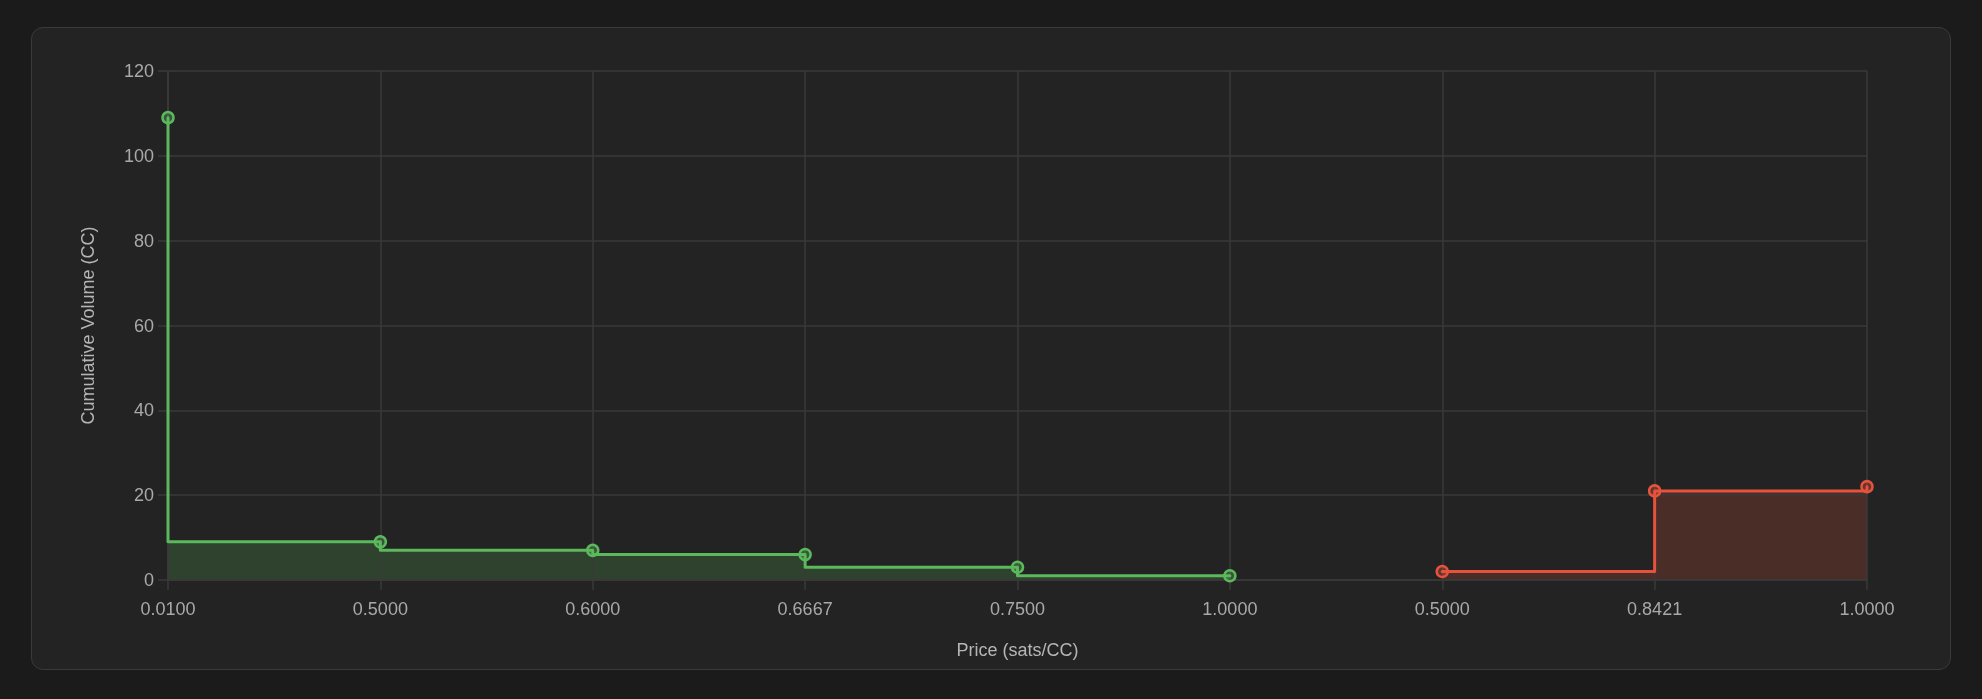 Image resolution: width=1982 pixels, height=699 pixels. I want to click on y-tick-label: 80, so click(143, 240).